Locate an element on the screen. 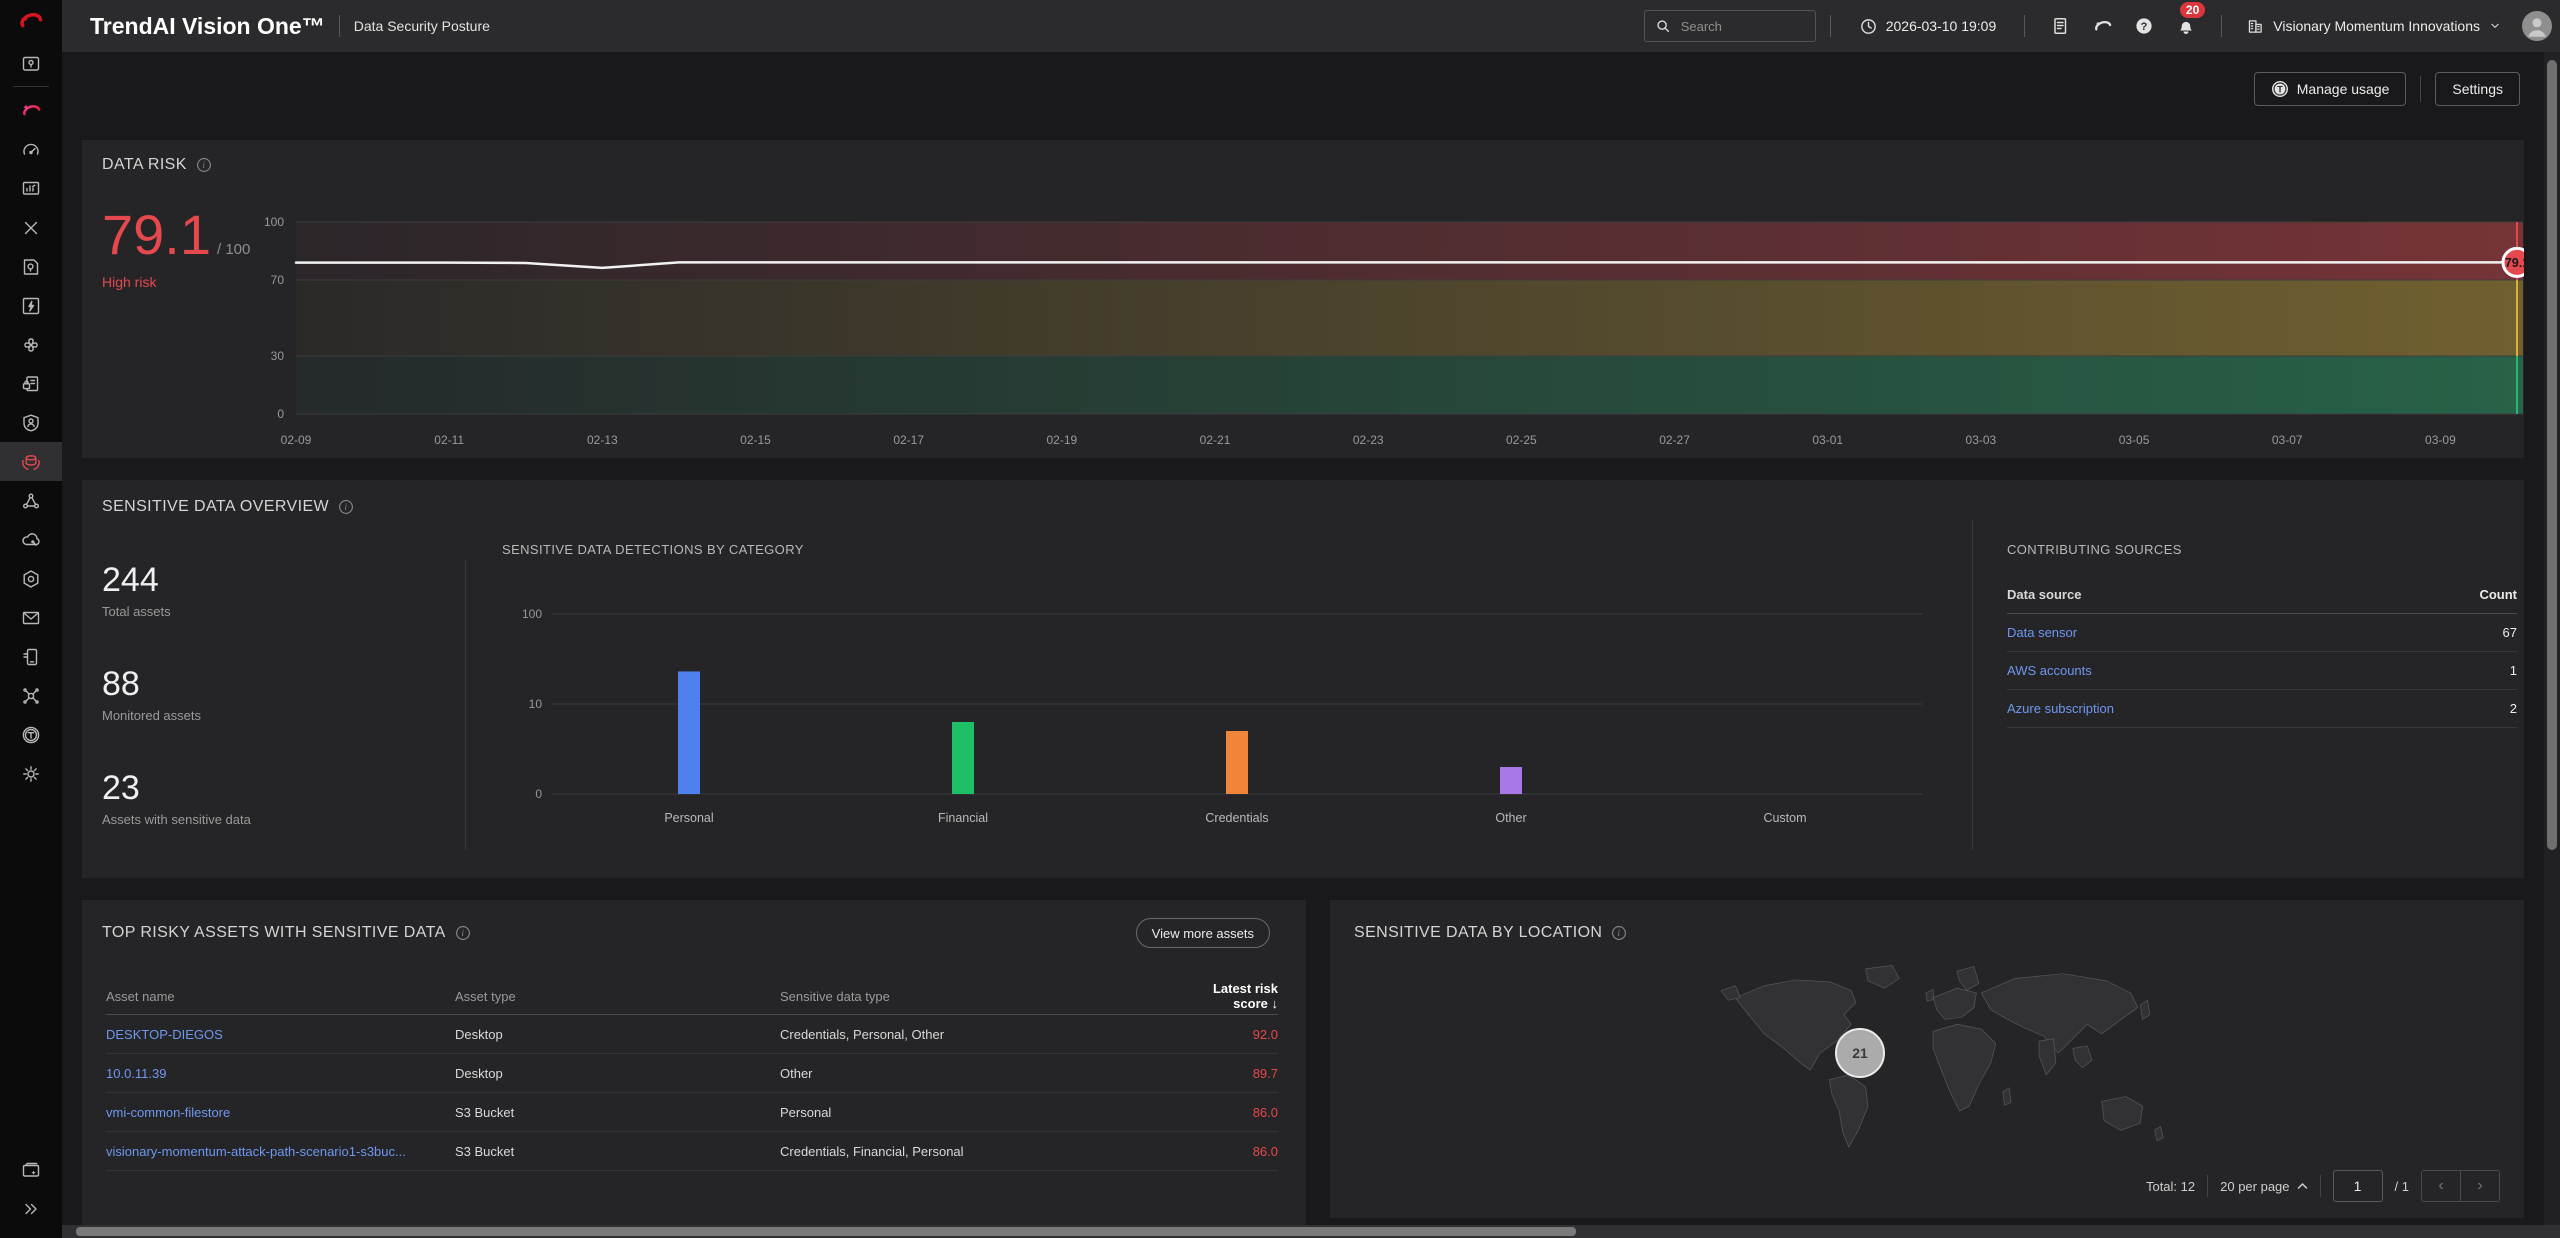  sidebar-item-credits is located at coordinates (31, 1169).